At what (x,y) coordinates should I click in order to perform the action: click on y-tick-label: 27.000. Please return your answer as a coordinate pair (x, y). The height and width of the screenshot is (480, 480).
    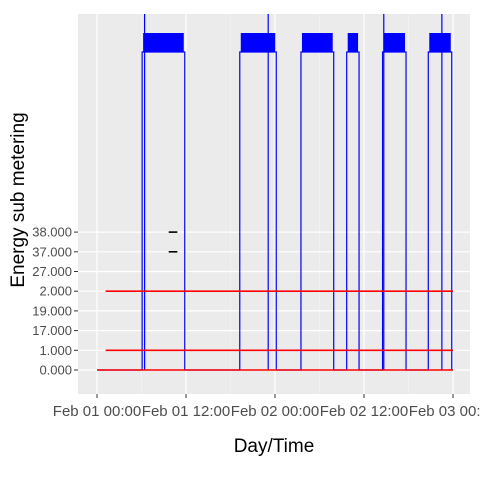
    Looking at the image, I should click on (52, 271).